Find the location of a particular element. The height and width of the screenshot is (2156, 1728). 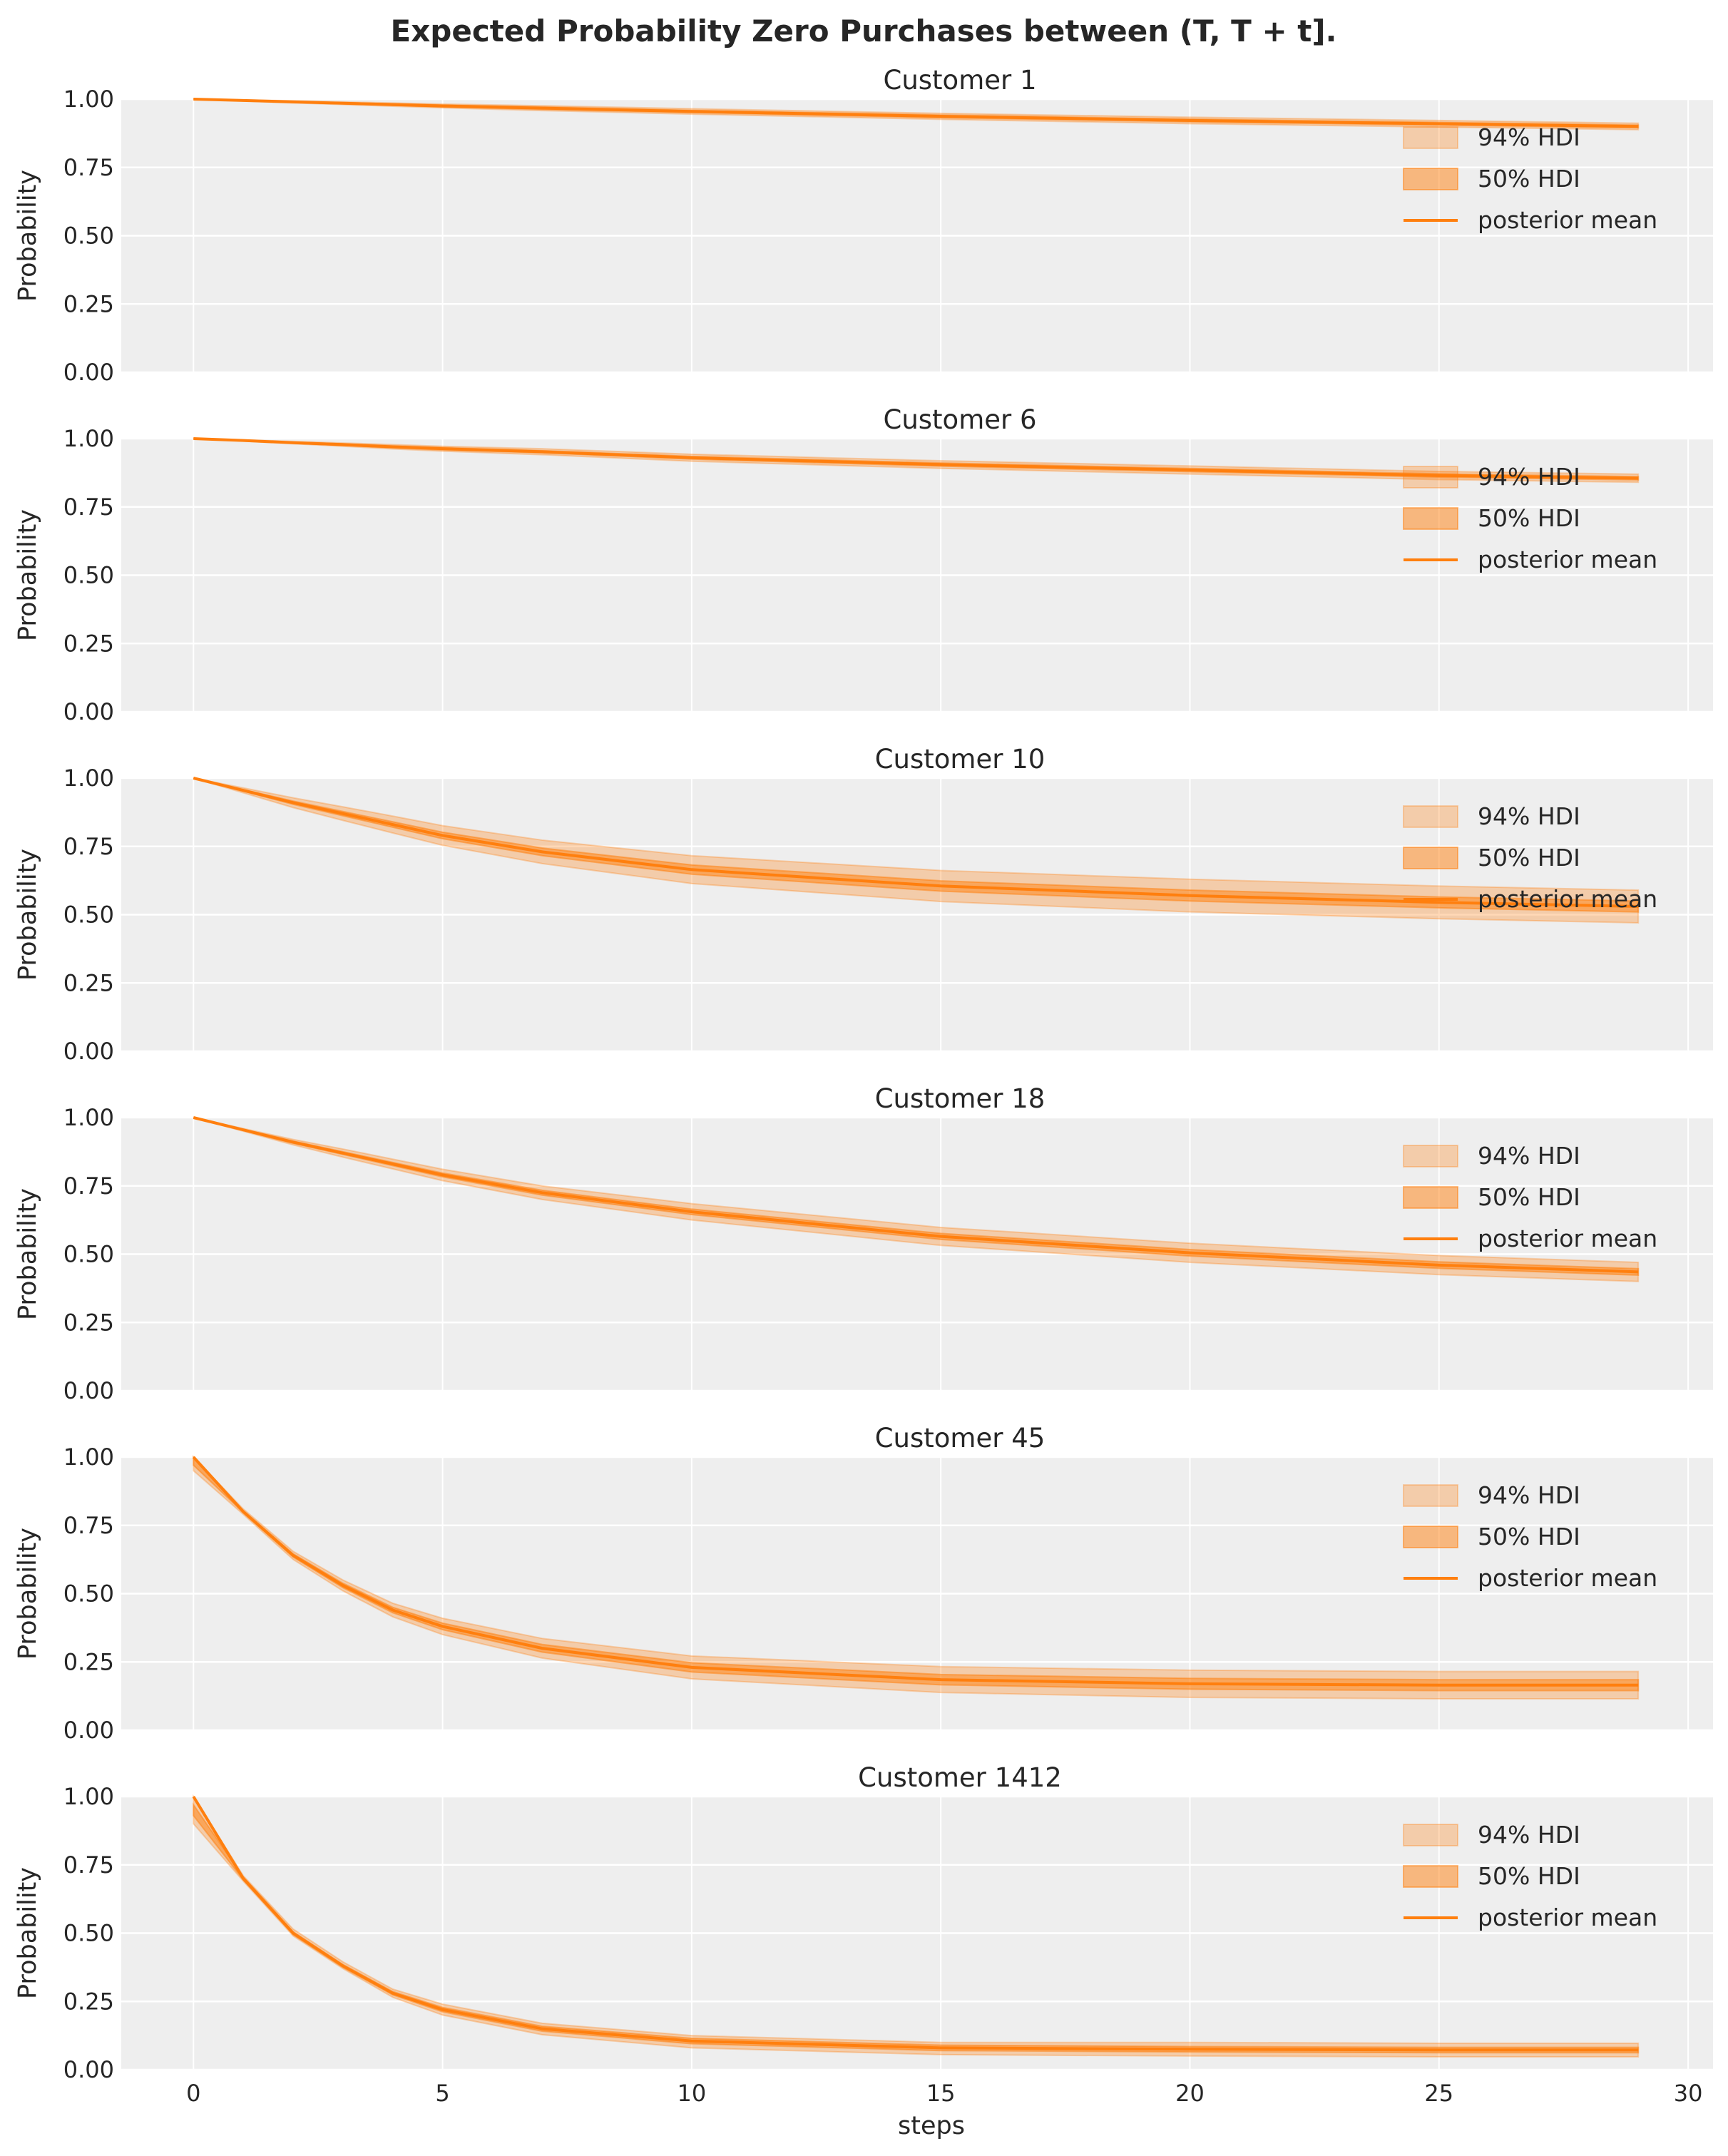

panel-title: Customer 10 is located at coordinates (960, 759).